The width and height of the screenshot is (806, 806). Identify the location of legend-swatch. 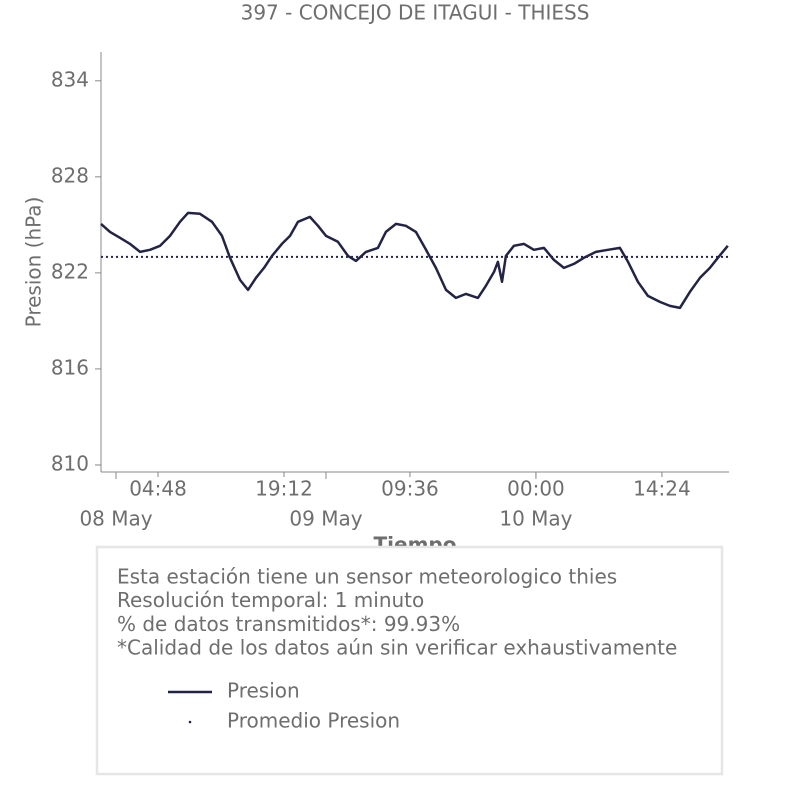
(190, 722).